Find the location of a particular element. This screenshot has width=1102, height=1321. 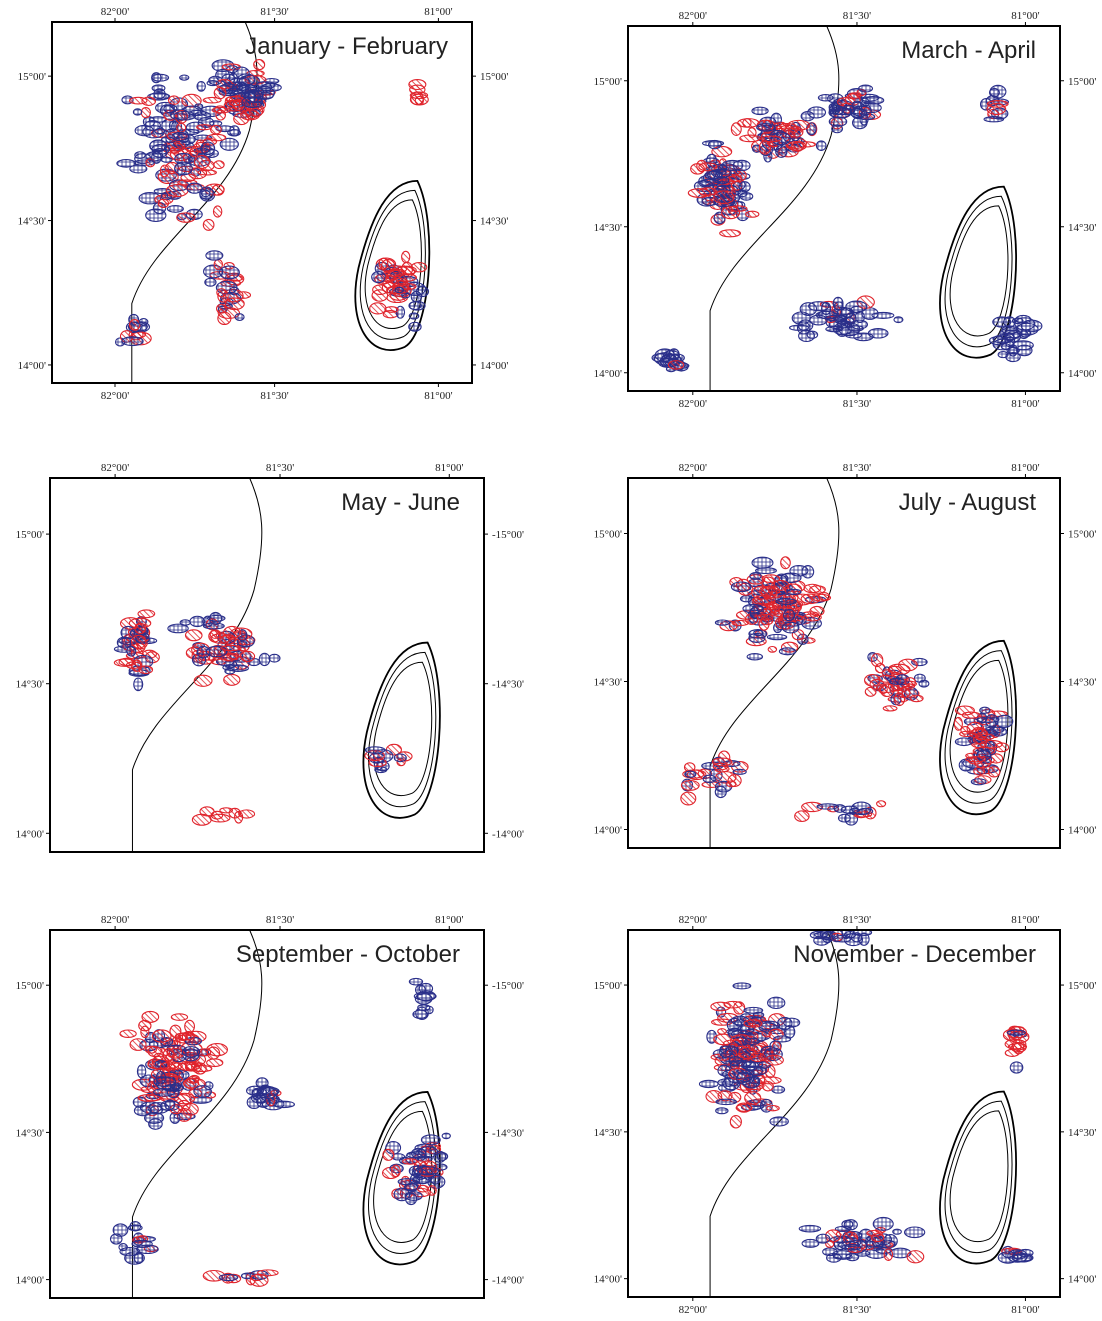

left-tick-label: 14°00' is located at coordinates (608, 1280).